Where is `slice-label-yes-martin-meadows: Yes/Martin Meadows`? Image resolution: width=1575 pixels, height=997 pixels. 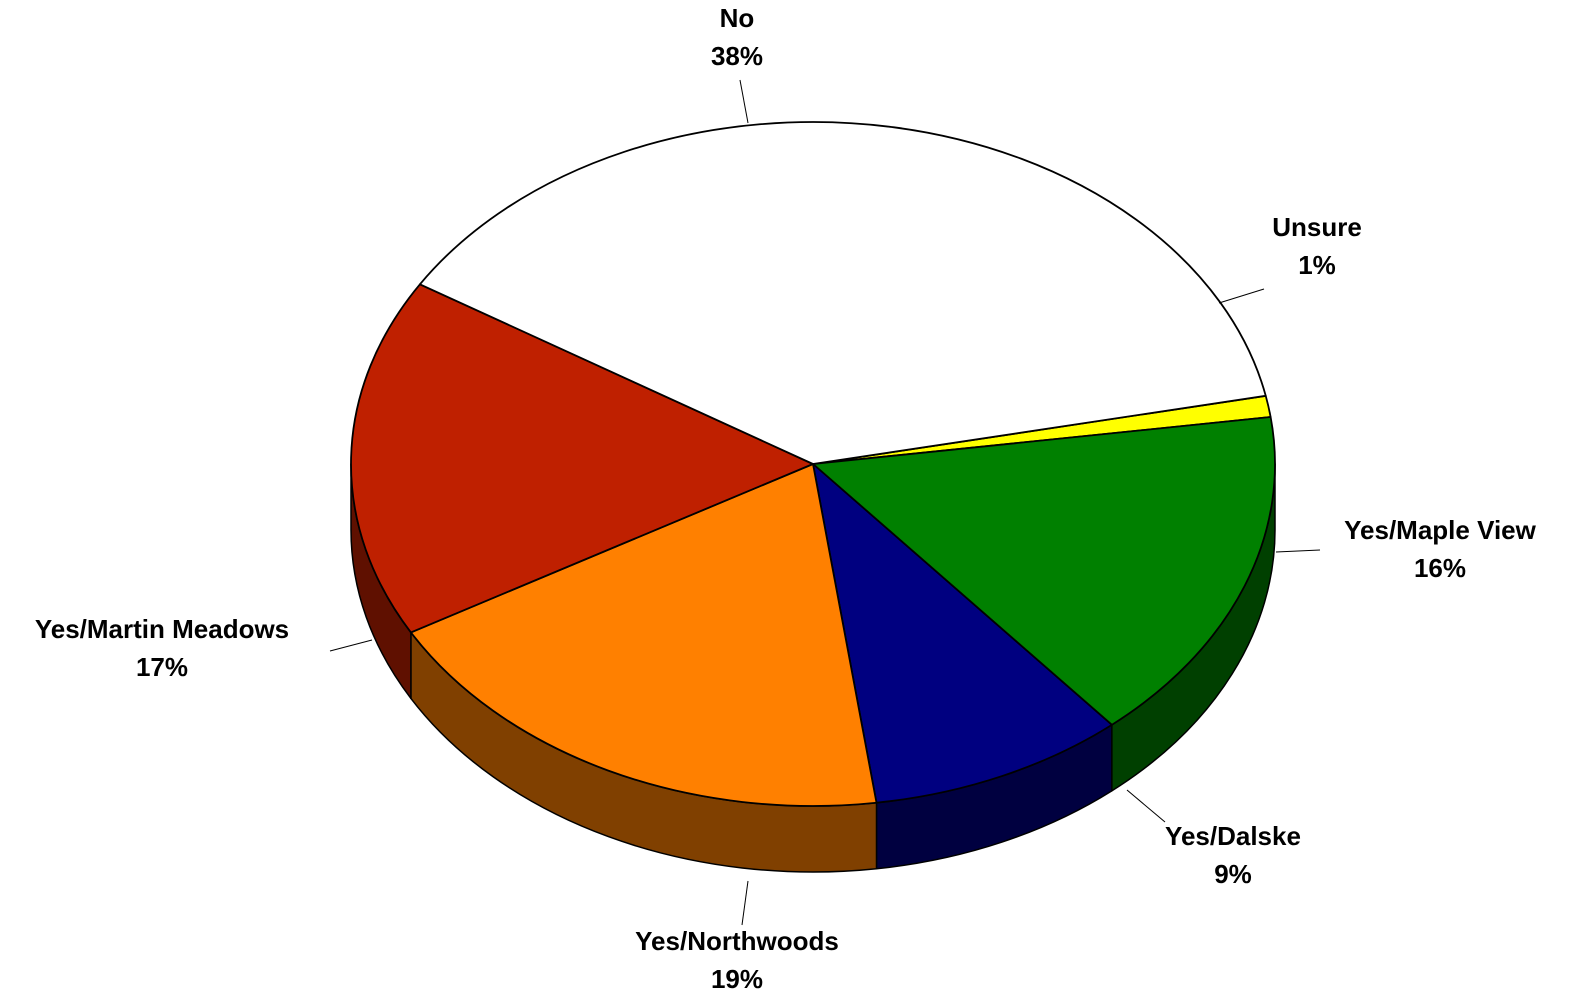
slice-label-yes-martin-meadows: Yes/Martin Meadows is located at coordinates (162, 629).